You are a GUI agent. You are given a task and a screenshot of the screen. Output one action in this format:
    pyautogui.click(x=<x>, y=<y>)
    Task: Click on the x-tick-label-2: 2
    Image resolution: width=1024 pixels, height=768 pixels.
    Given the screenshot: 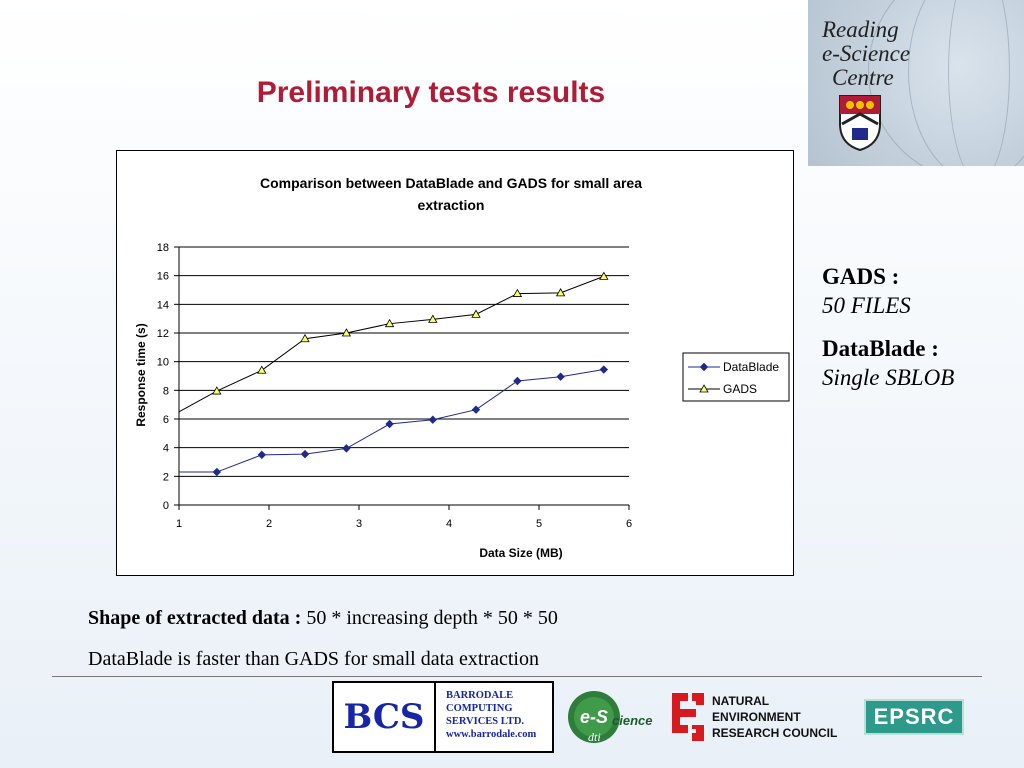 What is the action you would take?
    pyautogui.click(x=269, y=524)
    